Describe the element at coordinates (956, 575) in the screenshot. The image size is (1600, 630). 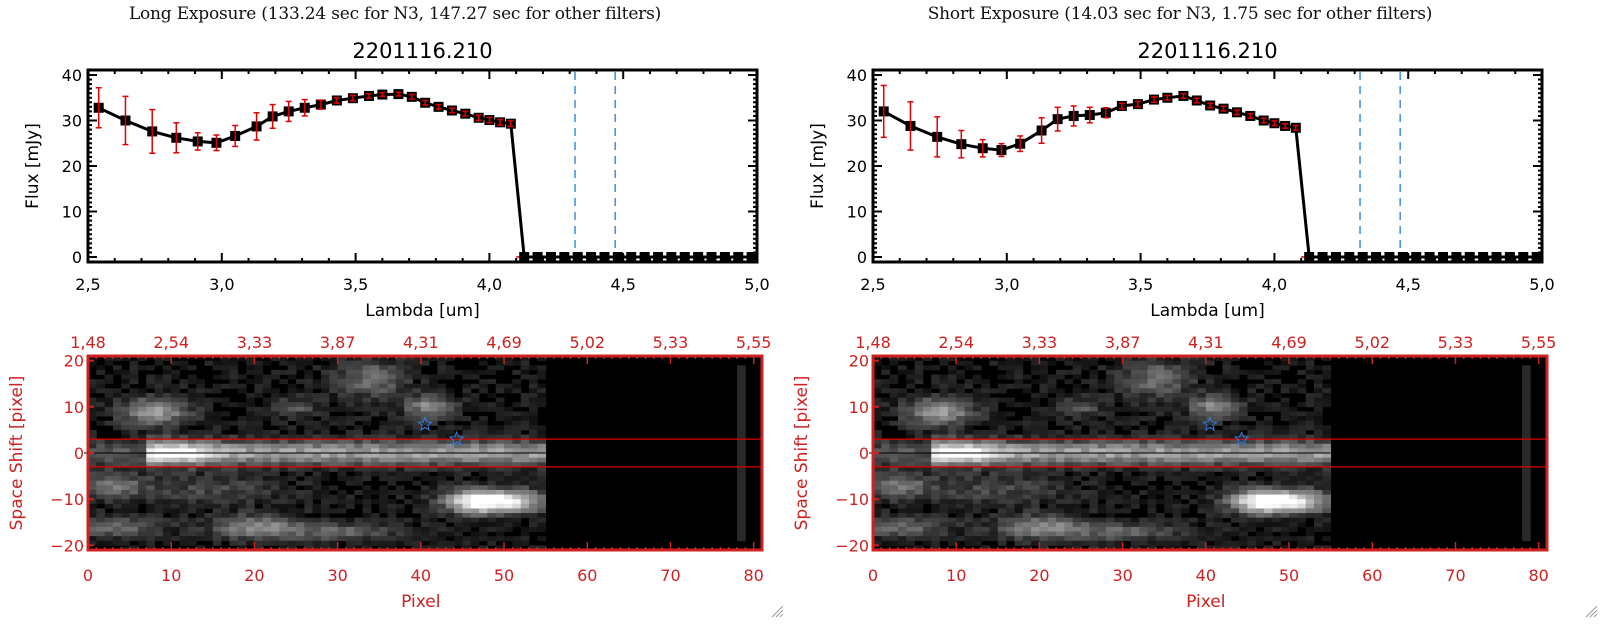
I see `x-tick-label: 10` at that location.